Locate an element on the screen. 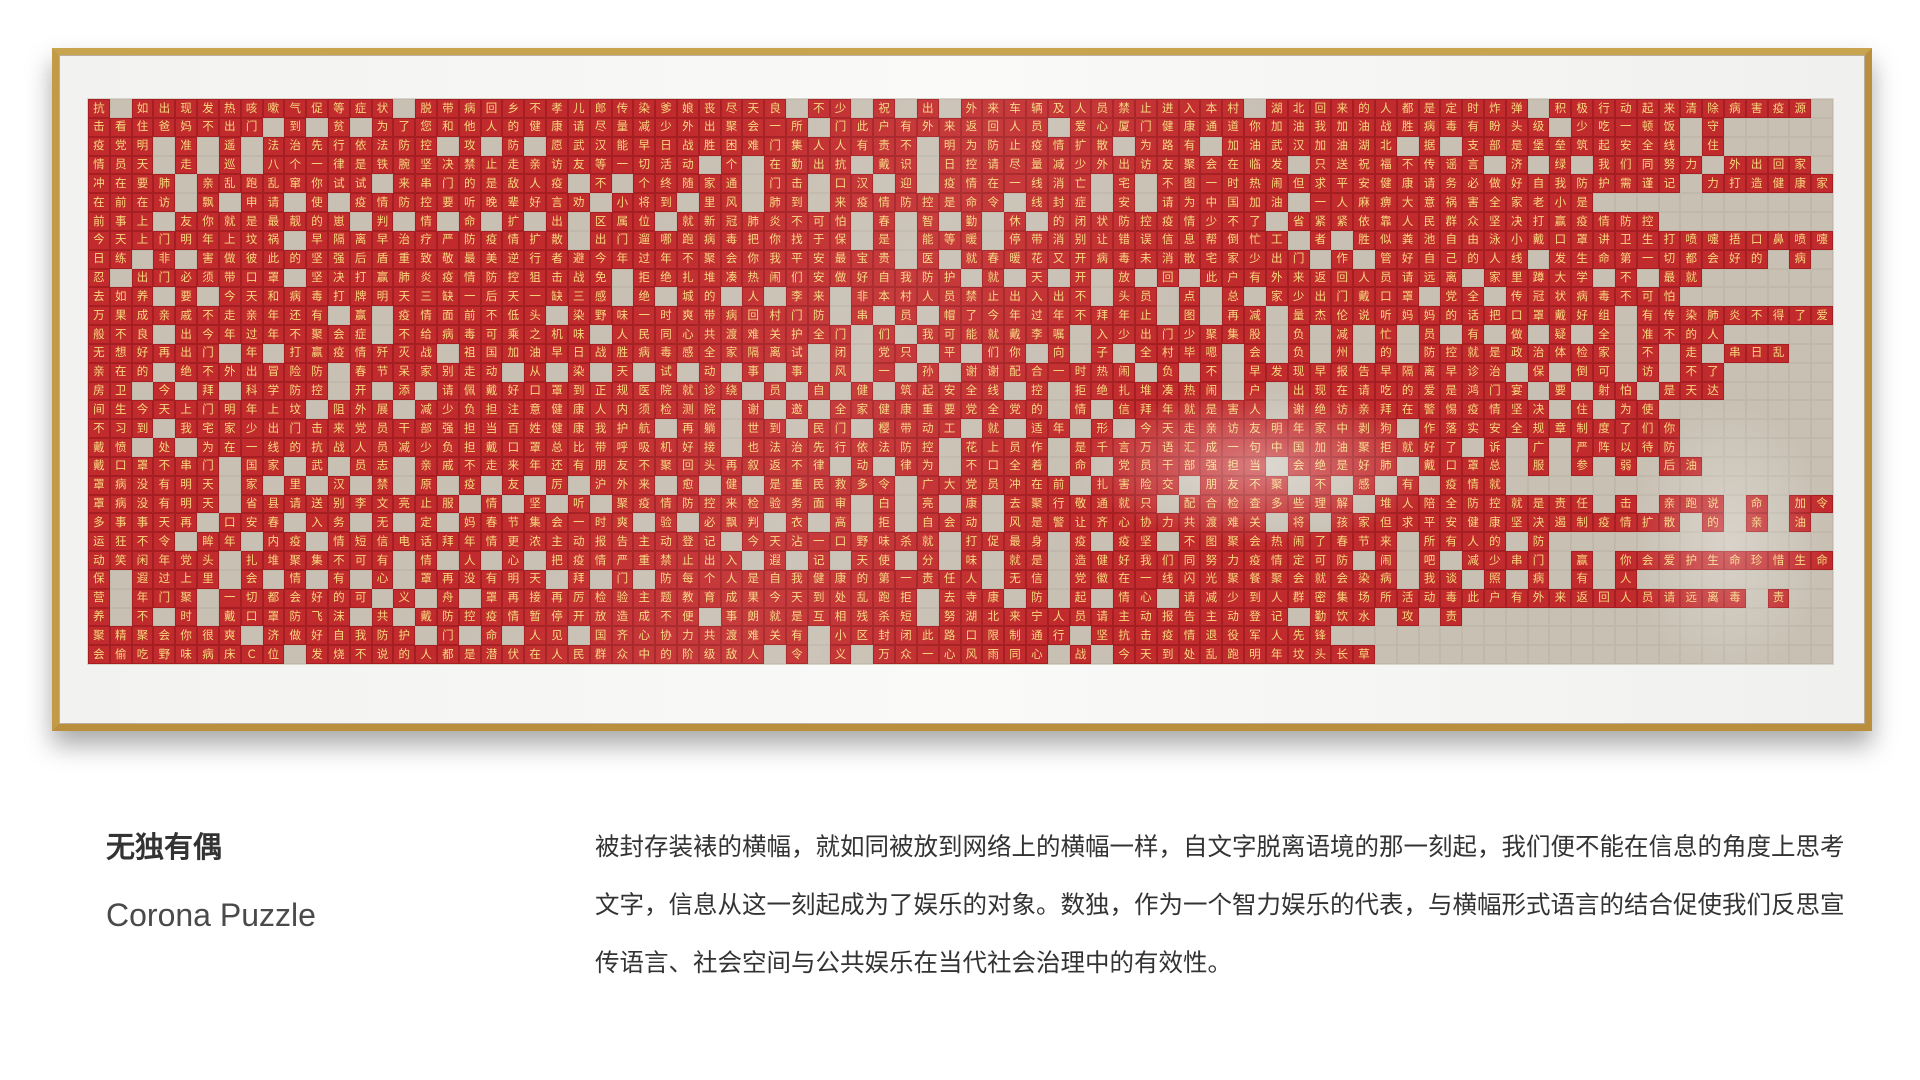 The image size is (1920, 1080). banner-character: 心 is located at coordinates (1036, 654).